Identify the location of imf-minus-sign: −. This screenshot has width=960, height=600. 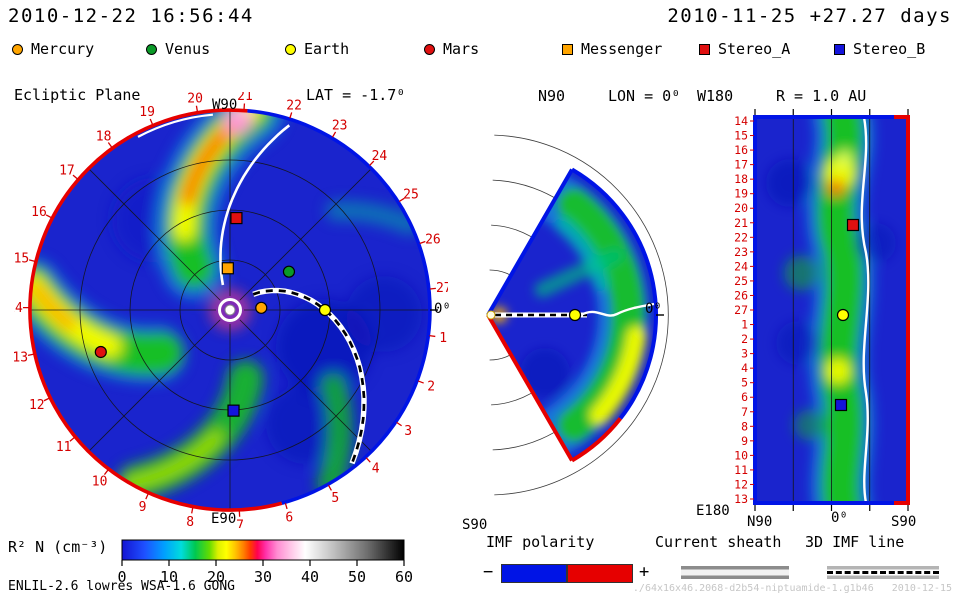
(488, 572).